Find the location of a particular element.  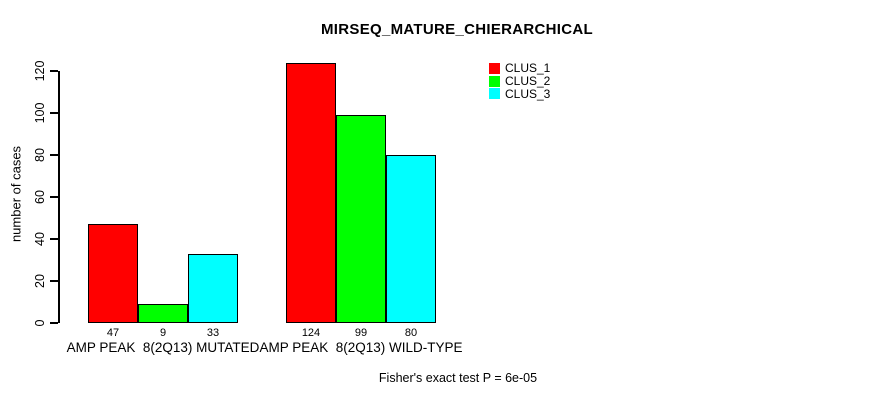

y-axis-line is located at coordinates (59, 197).